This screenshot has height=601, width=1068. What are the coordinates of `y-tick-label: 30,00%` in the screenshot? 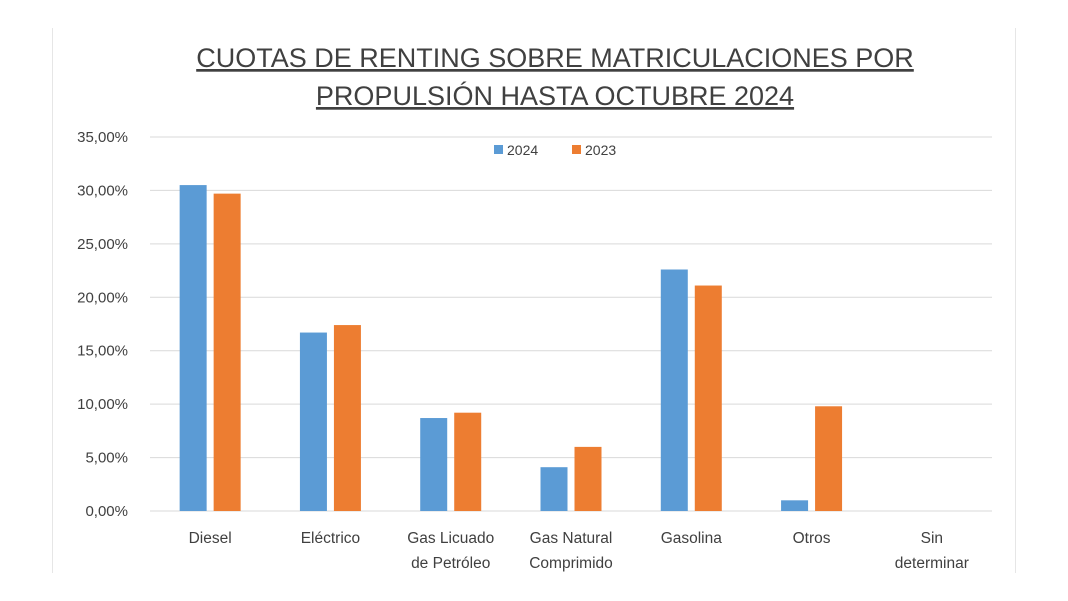 It's located at (102, 190).